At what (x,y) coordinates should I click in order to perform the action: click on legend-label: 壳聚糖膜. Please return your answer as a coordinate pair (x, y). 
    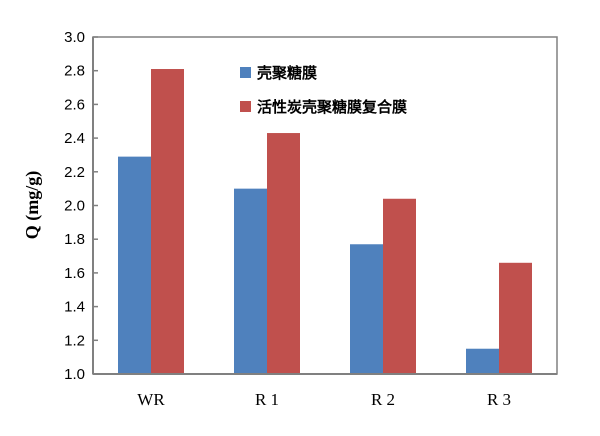
    Looking at the image, I should click on (286, 73).